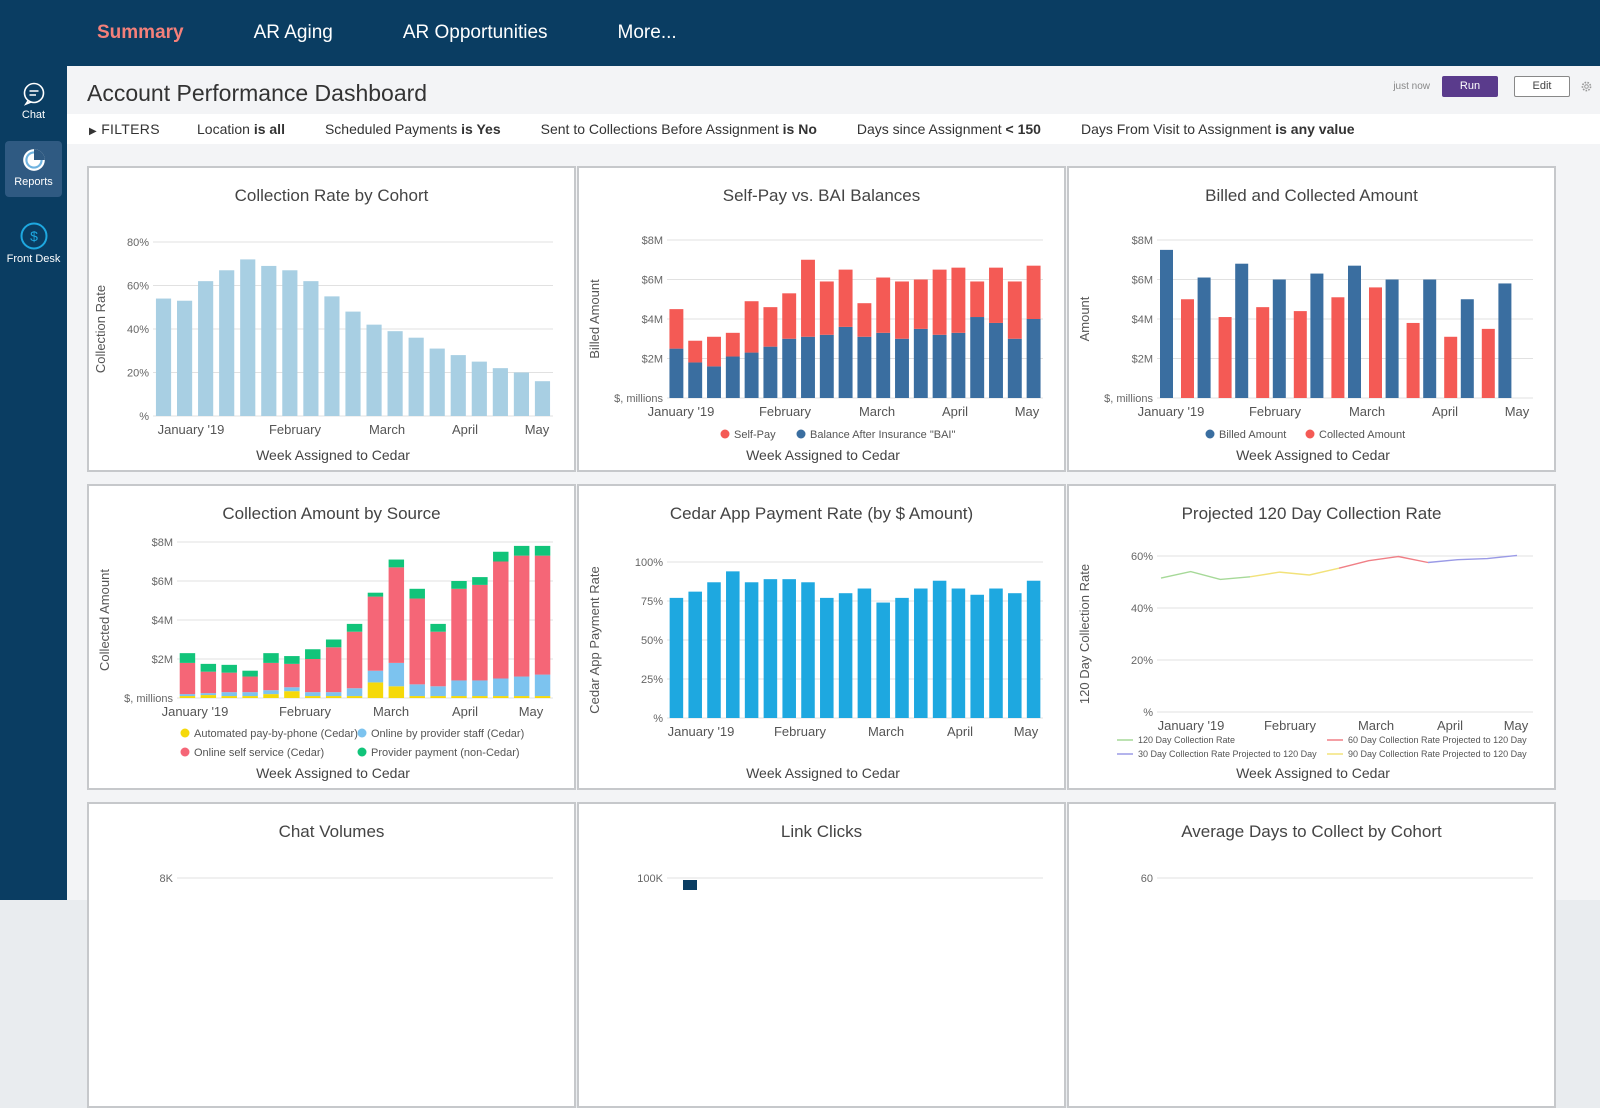 This screenshot has width=1600, height=1108. What do you see at coordinates (1542, 86) in the screenshot?
I see `edit-button: Edit` at bounding box center [1542, 86].